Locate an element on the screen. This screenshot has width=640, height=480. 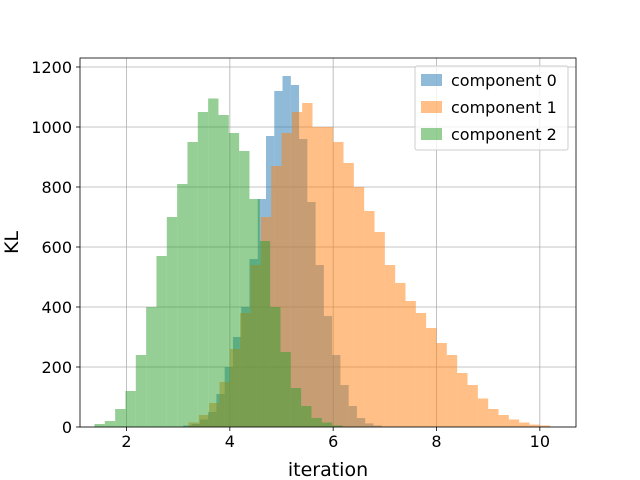
x-tick-label: 8 is located at coordinates (436, 441).